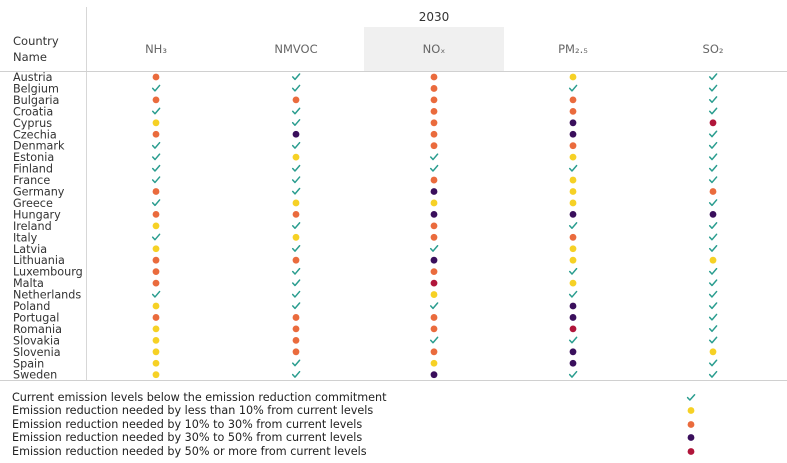 The width and height of the screenshot is (787, 463). What do you see at coordinates (434, 294) in the screenshot?
I see `cell-netherlands-nox-dot` at bounding box center [434, 294].